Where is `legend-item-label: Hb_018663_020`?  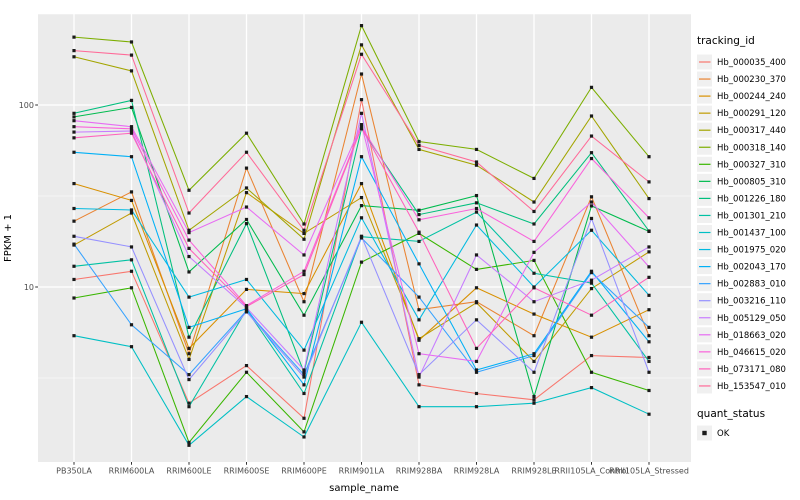 legend-item-label: Hb_018663_020 is located at coordinates (751, 336).